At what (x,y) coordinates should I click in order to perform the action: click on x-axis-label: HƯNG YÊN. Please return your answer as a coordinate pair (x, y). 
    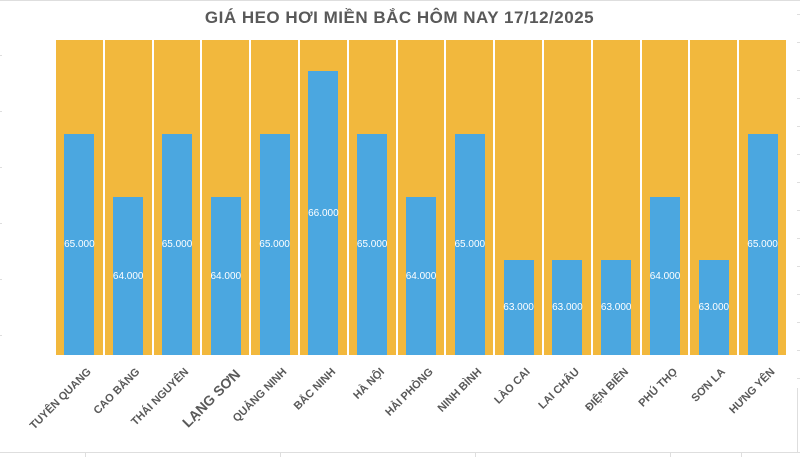
    Looking at the image, I should click on (752, 391).